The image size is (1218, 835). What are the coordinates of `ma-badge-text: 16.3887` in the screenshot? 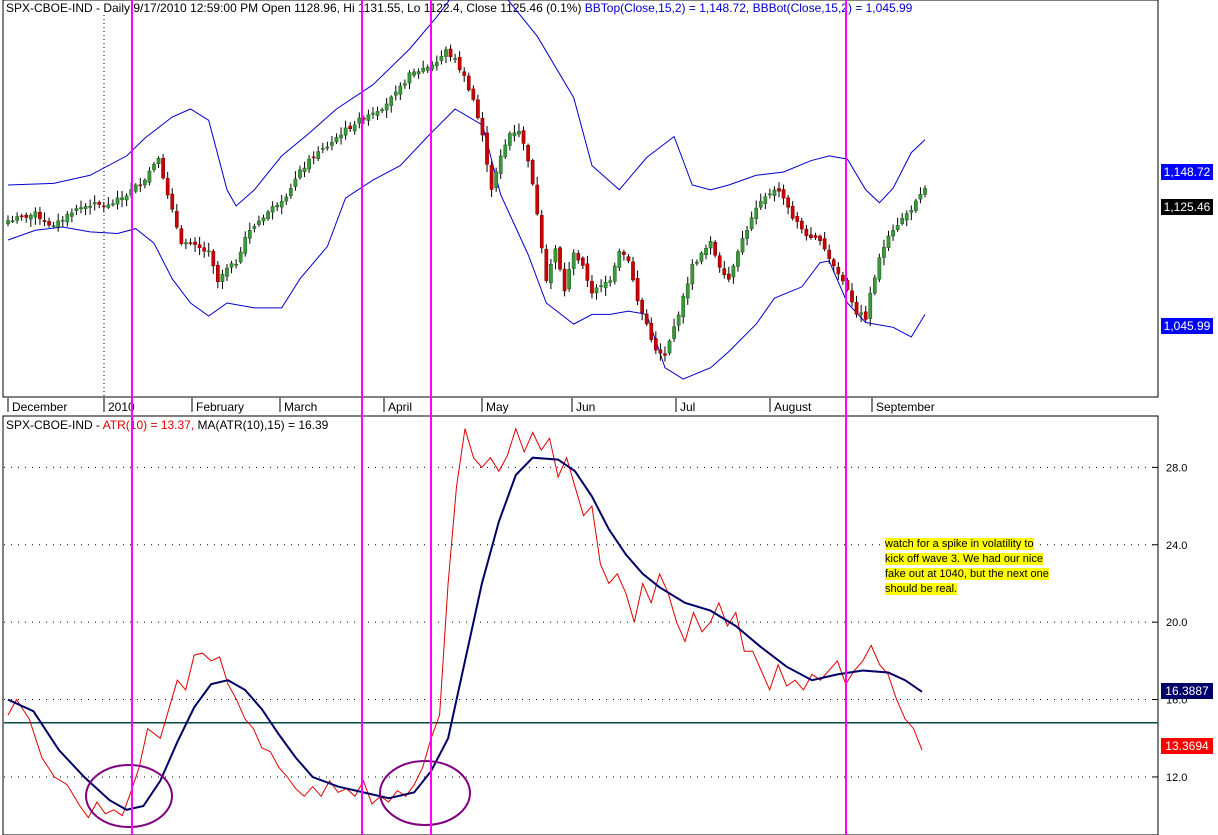 It's located at (1187, 691).